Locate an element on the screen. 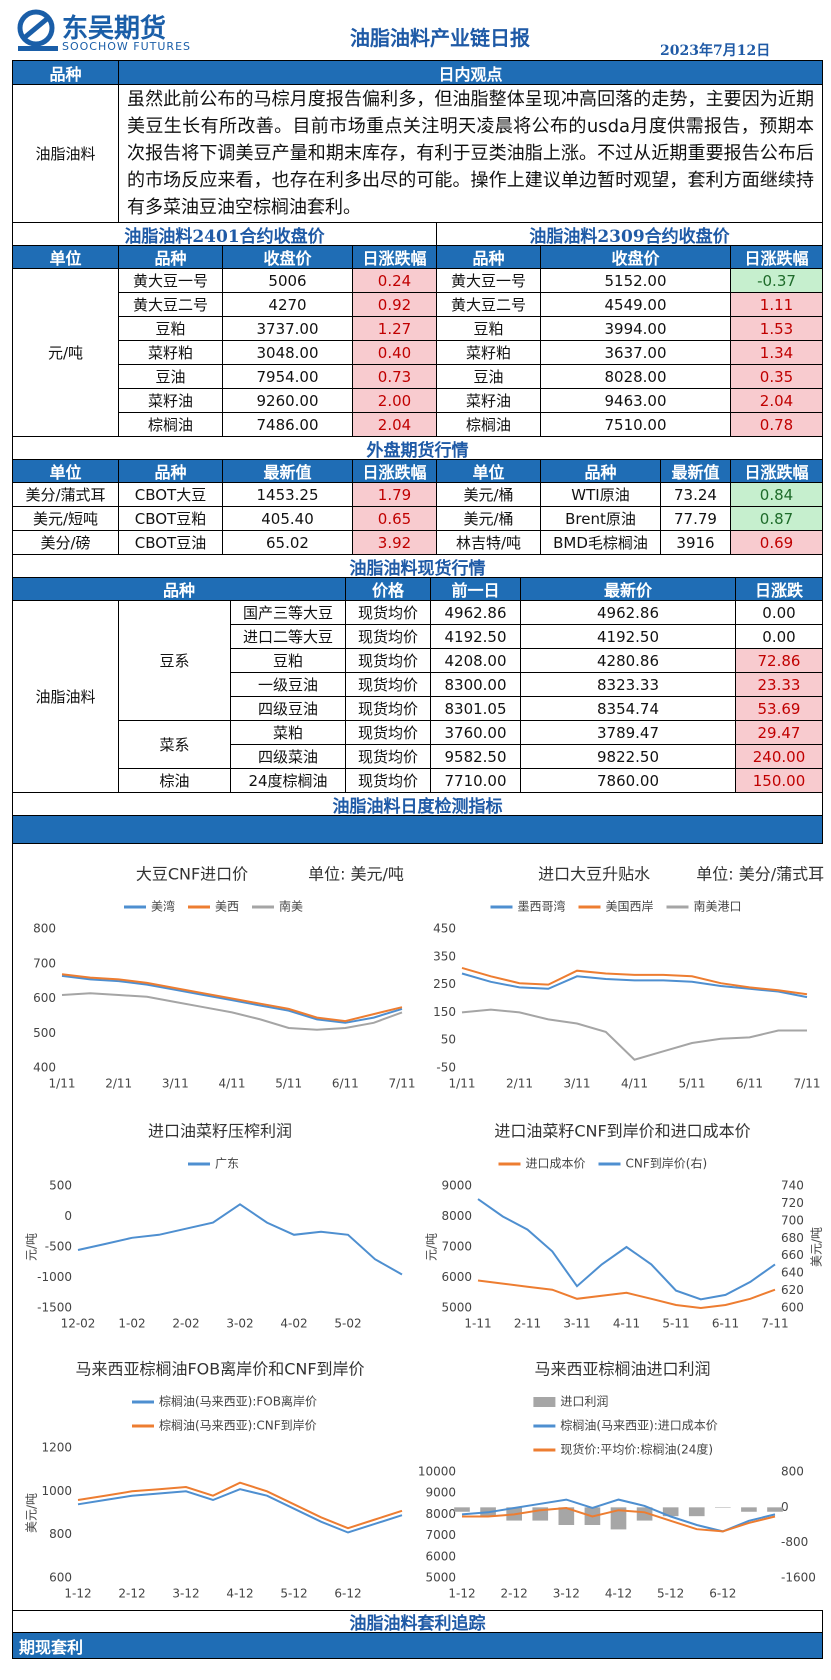 This screenshot has width=831, height=1680. table-cell: 3737.00 is located at coordinates (287, 328).